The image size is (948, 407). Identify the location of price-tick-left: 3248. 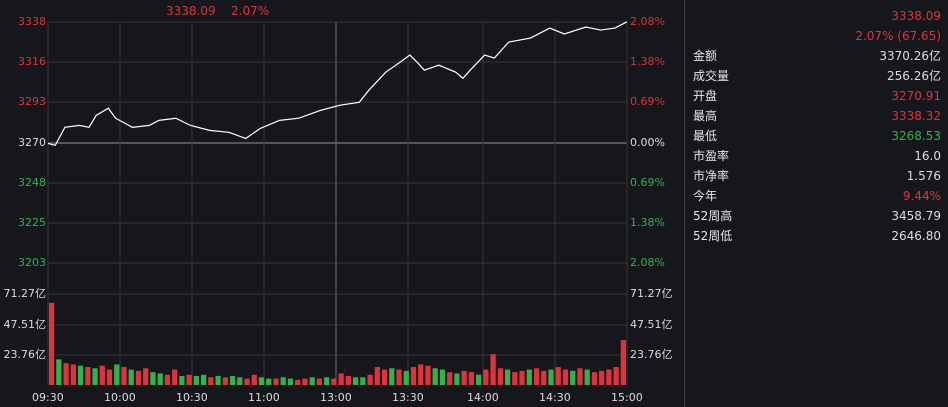
(32, 182).